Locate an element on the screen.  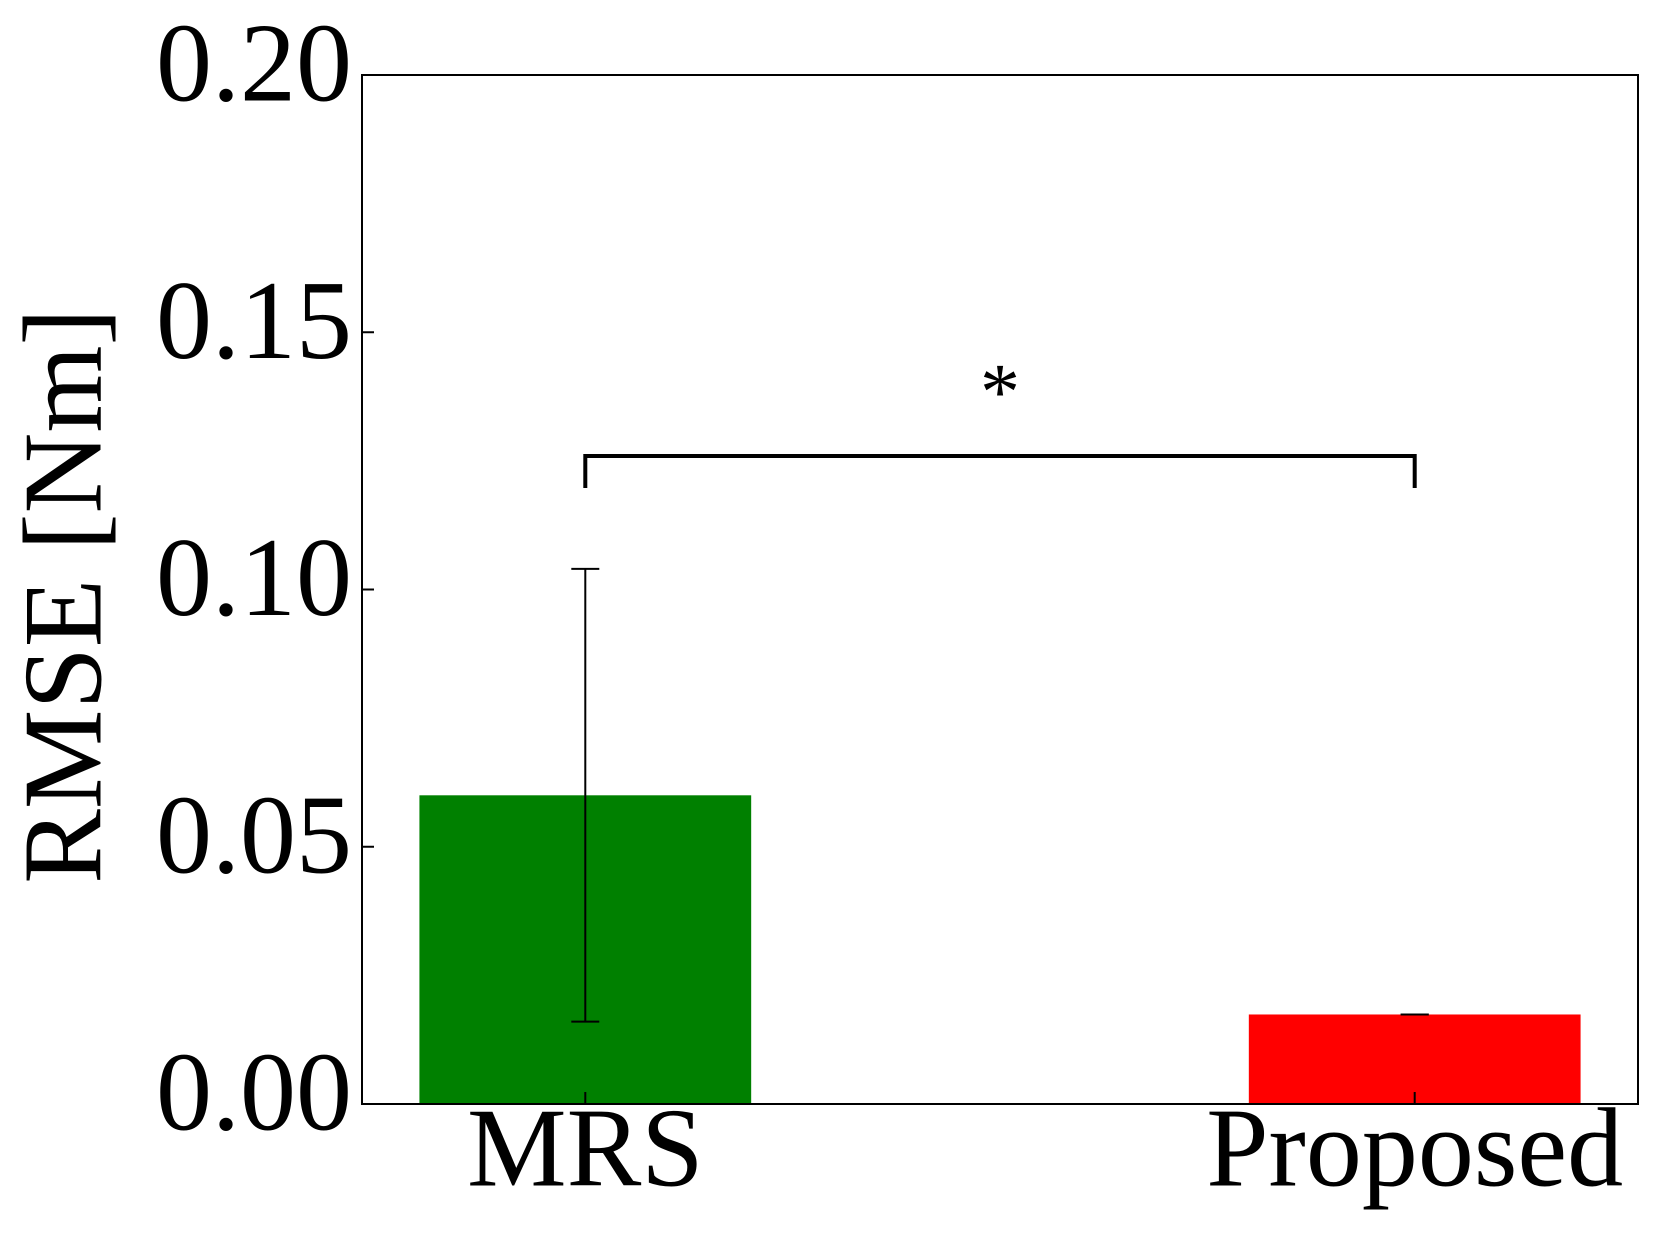
y-tick-label: 0.20 is located at coordinates (254, 64).